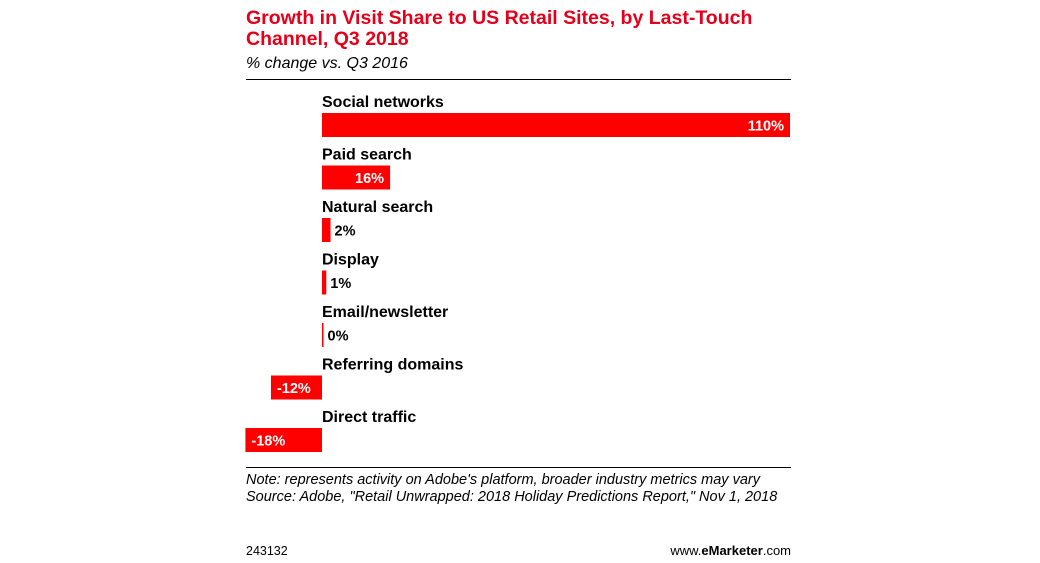  What do you see at coordinates (369, 417) in the screenshot?
I see `category-label: Direct traffic` at bounding box center [369, 417].